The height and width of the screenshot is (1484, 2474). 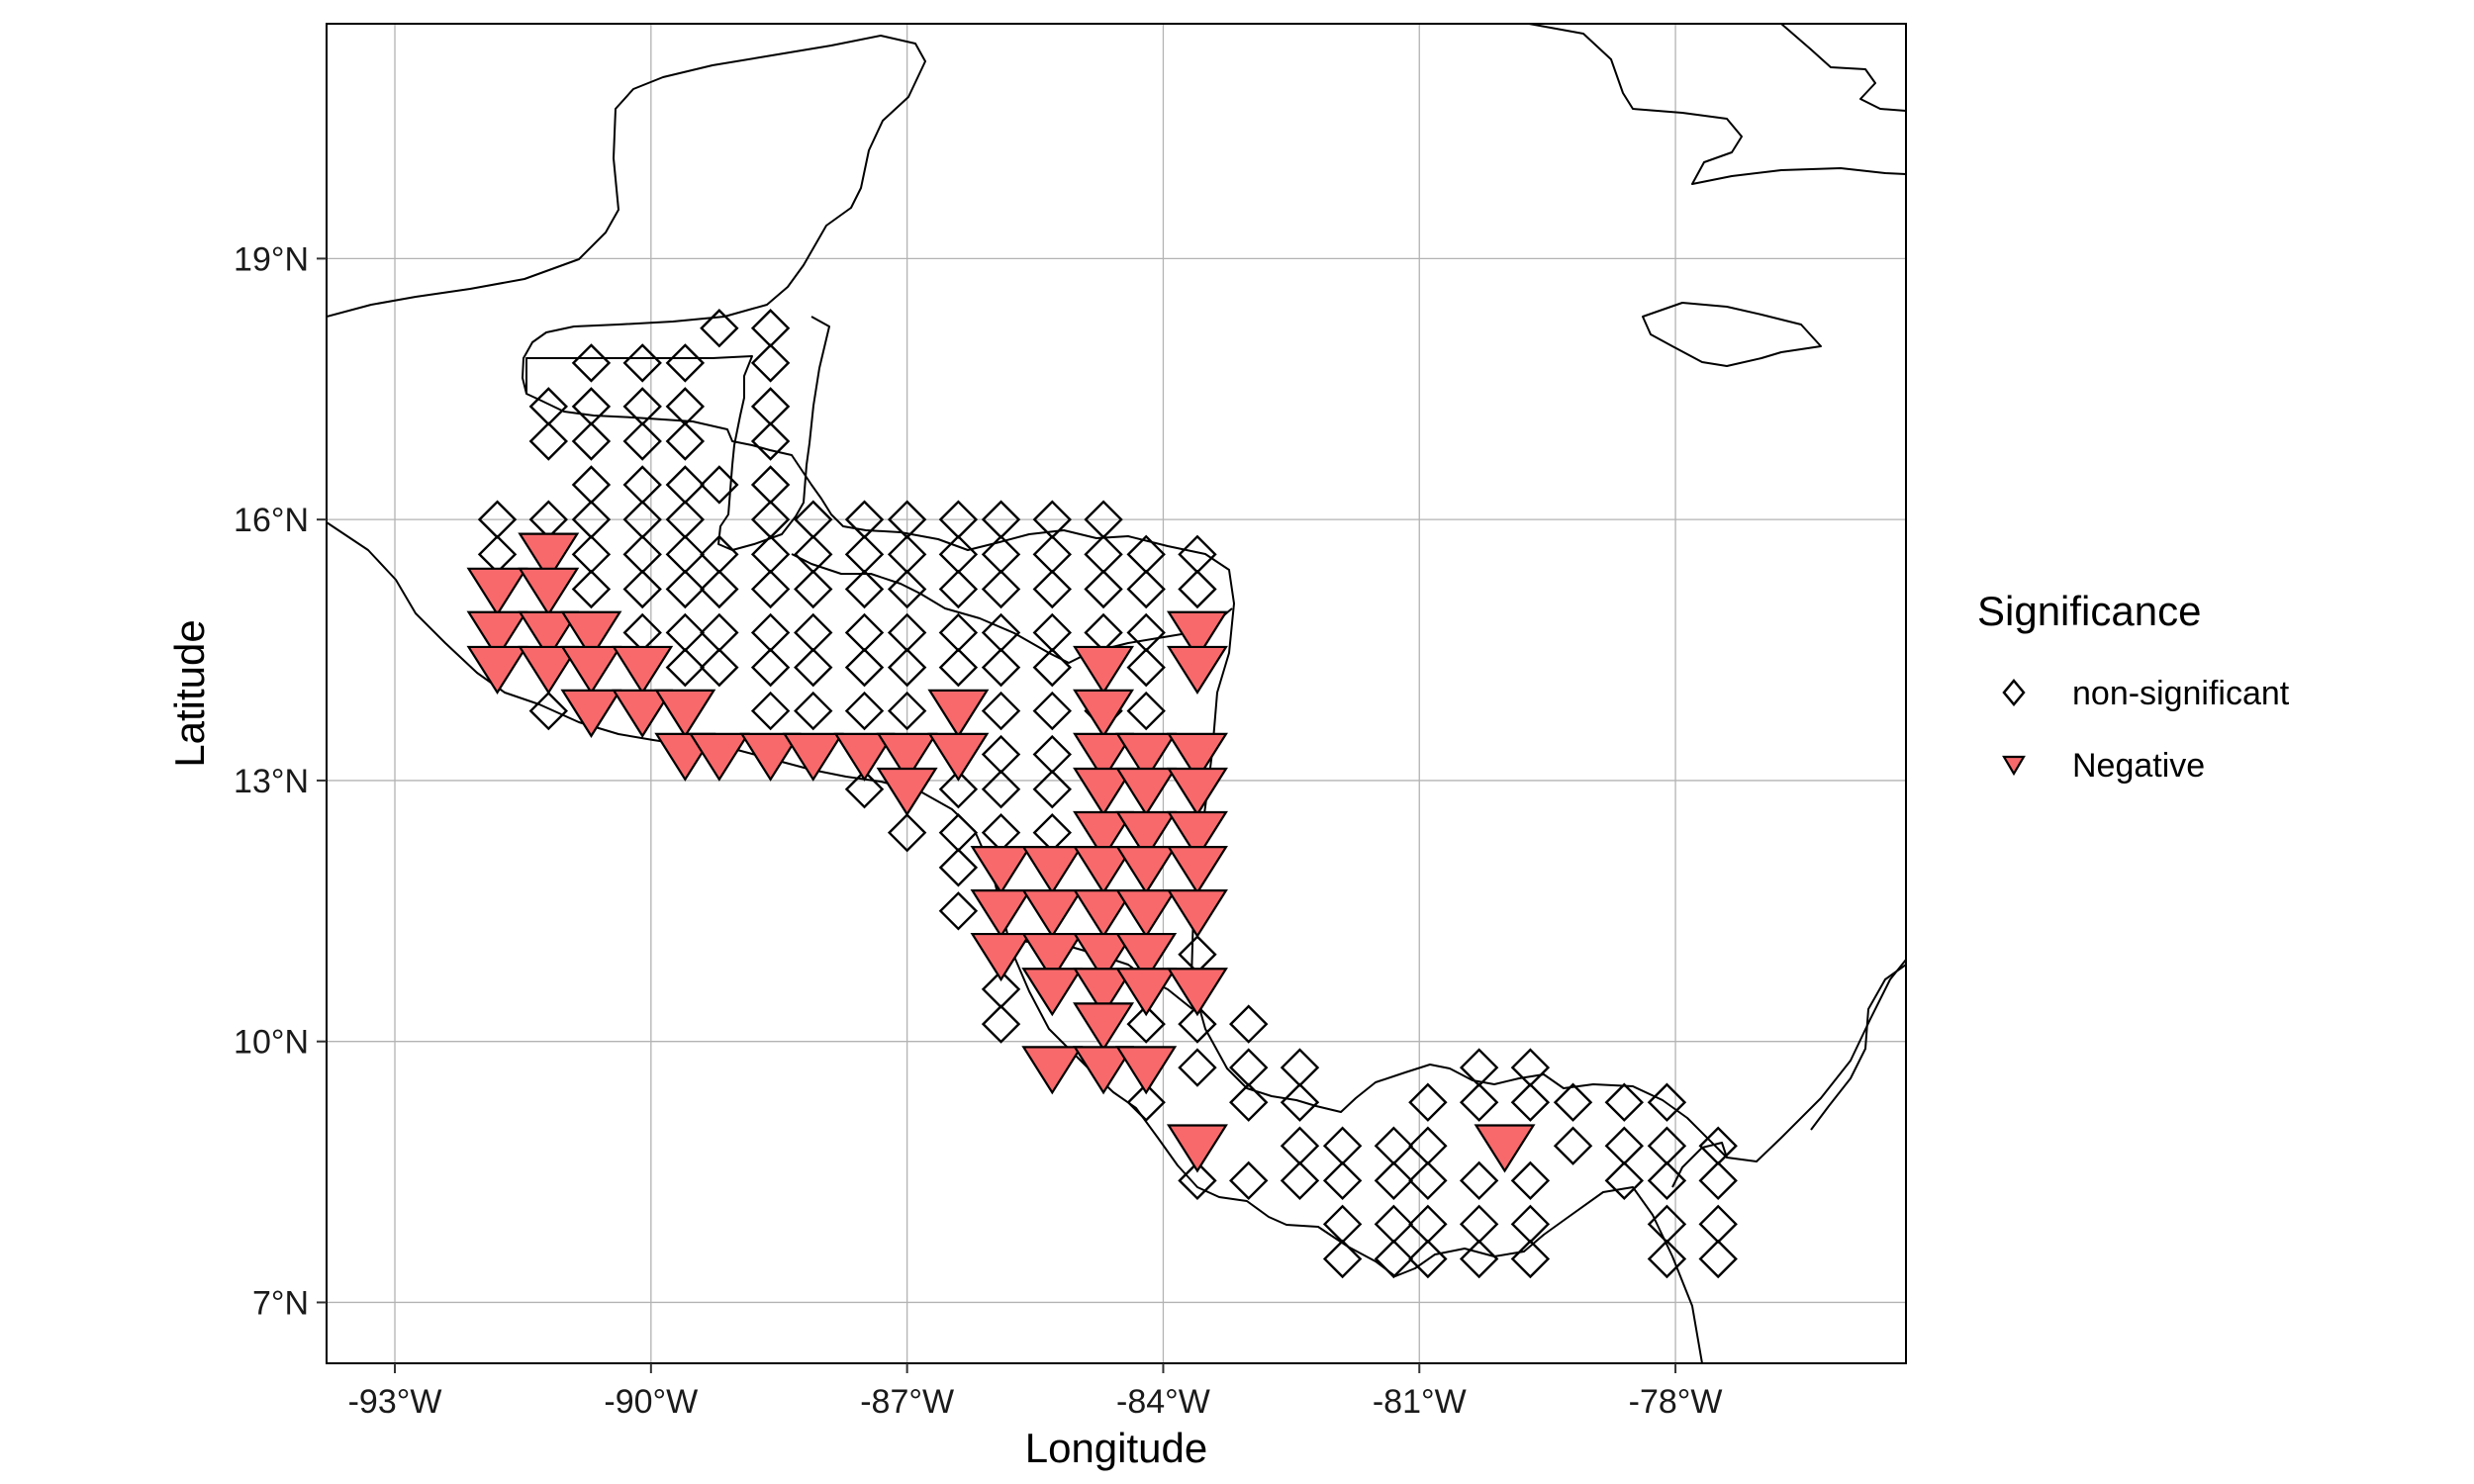 I want to click on legend-item-non-significant: non-significant, so click(x=2146, y=693).